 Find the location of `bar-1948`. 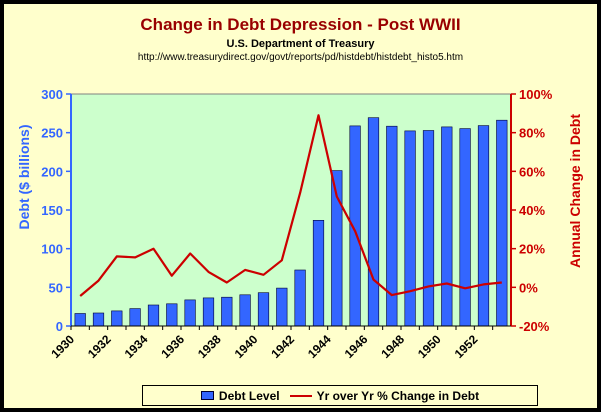

bar-1948 is located at coordinates (410, 228).